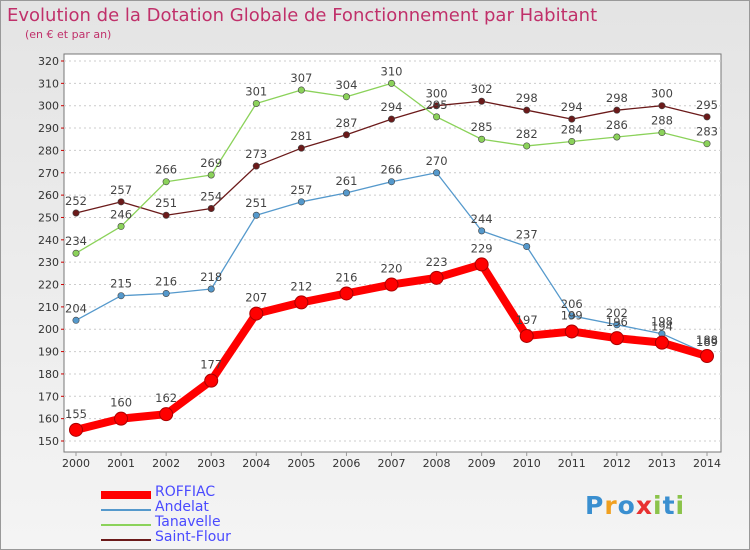 This screenshot has width=750, height=550. I want to click on data-label: 298, so click(527, 98).